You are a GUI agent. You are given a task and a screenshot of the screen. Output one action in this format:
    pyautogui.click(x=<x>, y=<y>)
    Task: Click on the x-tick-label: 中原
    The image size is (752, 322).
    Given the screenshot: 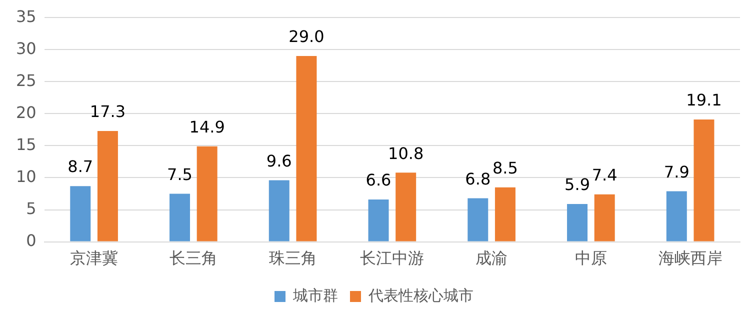 What is the action you would take?
    pyautogui.click(x=590, y=258)
    